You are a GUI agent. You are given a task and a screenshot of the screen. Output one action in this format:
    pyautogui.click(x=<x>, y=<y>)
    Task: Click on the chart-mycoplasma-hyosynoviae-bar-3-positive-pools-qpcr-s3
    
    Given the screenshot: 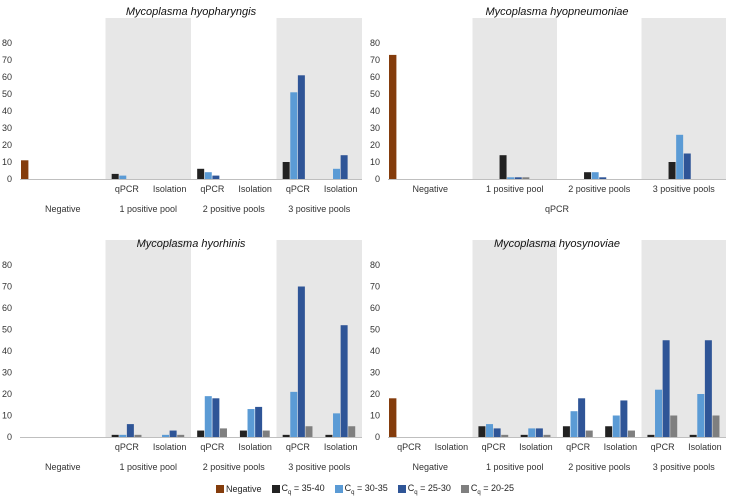 What is the action you would take?
    pyautogui.click(x=674, y=426)
    